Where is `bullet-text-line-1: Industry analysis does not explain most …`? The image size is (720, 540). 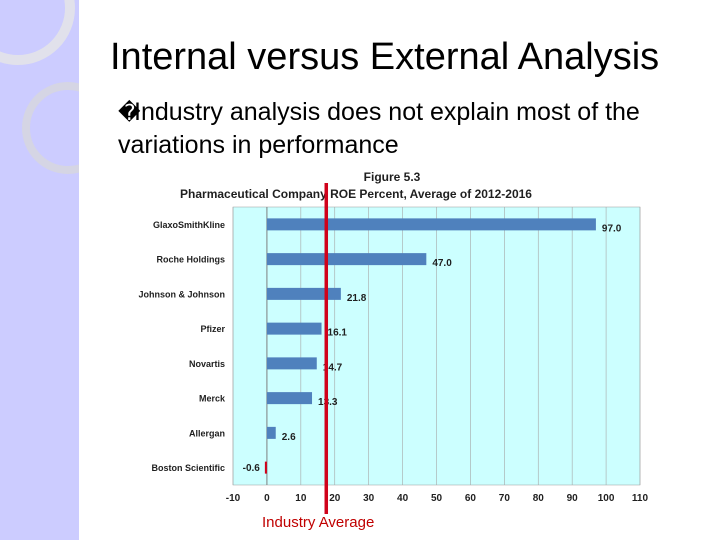 bullet-text-line-1: Industry analysis does not explain most … is located at coordinates (387, 112).